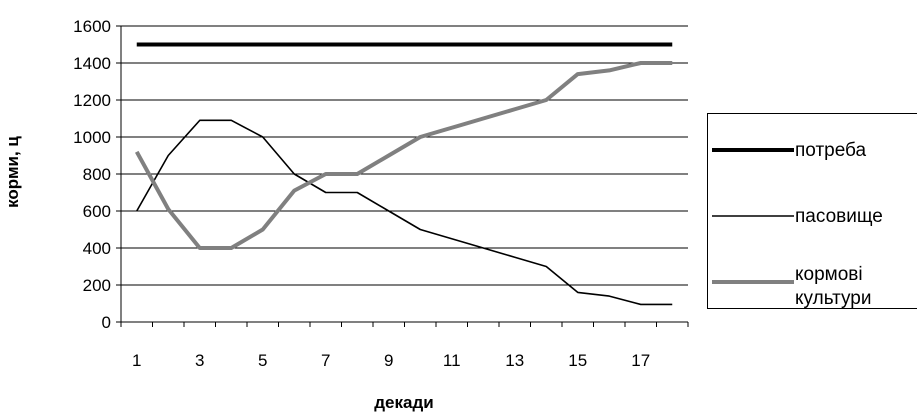 The image size is (917, 416). I want to click on y-axis-title: корми, ц, so click(12, 172).